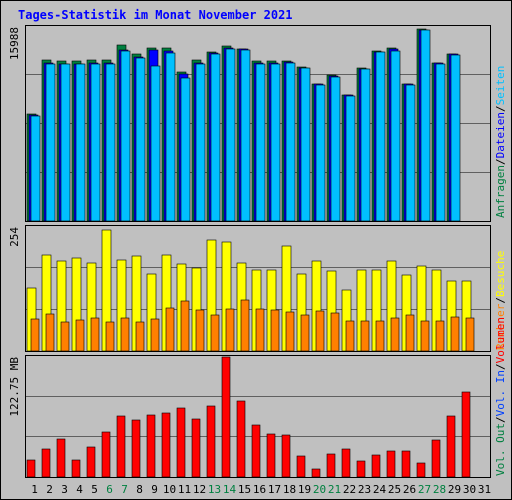 The image size is (512, 500). I want to click on x-tick-label: 4, so click(79, 489).